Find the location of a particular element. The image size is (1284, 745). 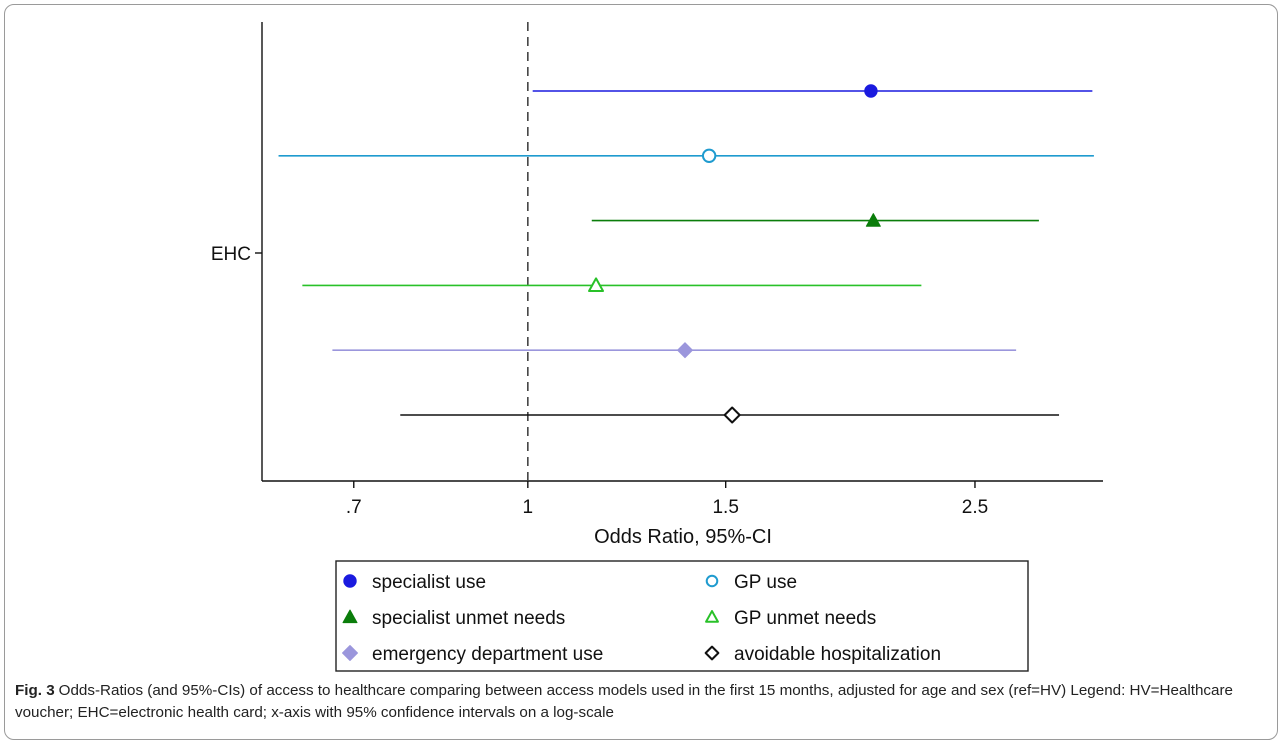

caption-label: Fig. 3 is located at coordinates (35, 690).